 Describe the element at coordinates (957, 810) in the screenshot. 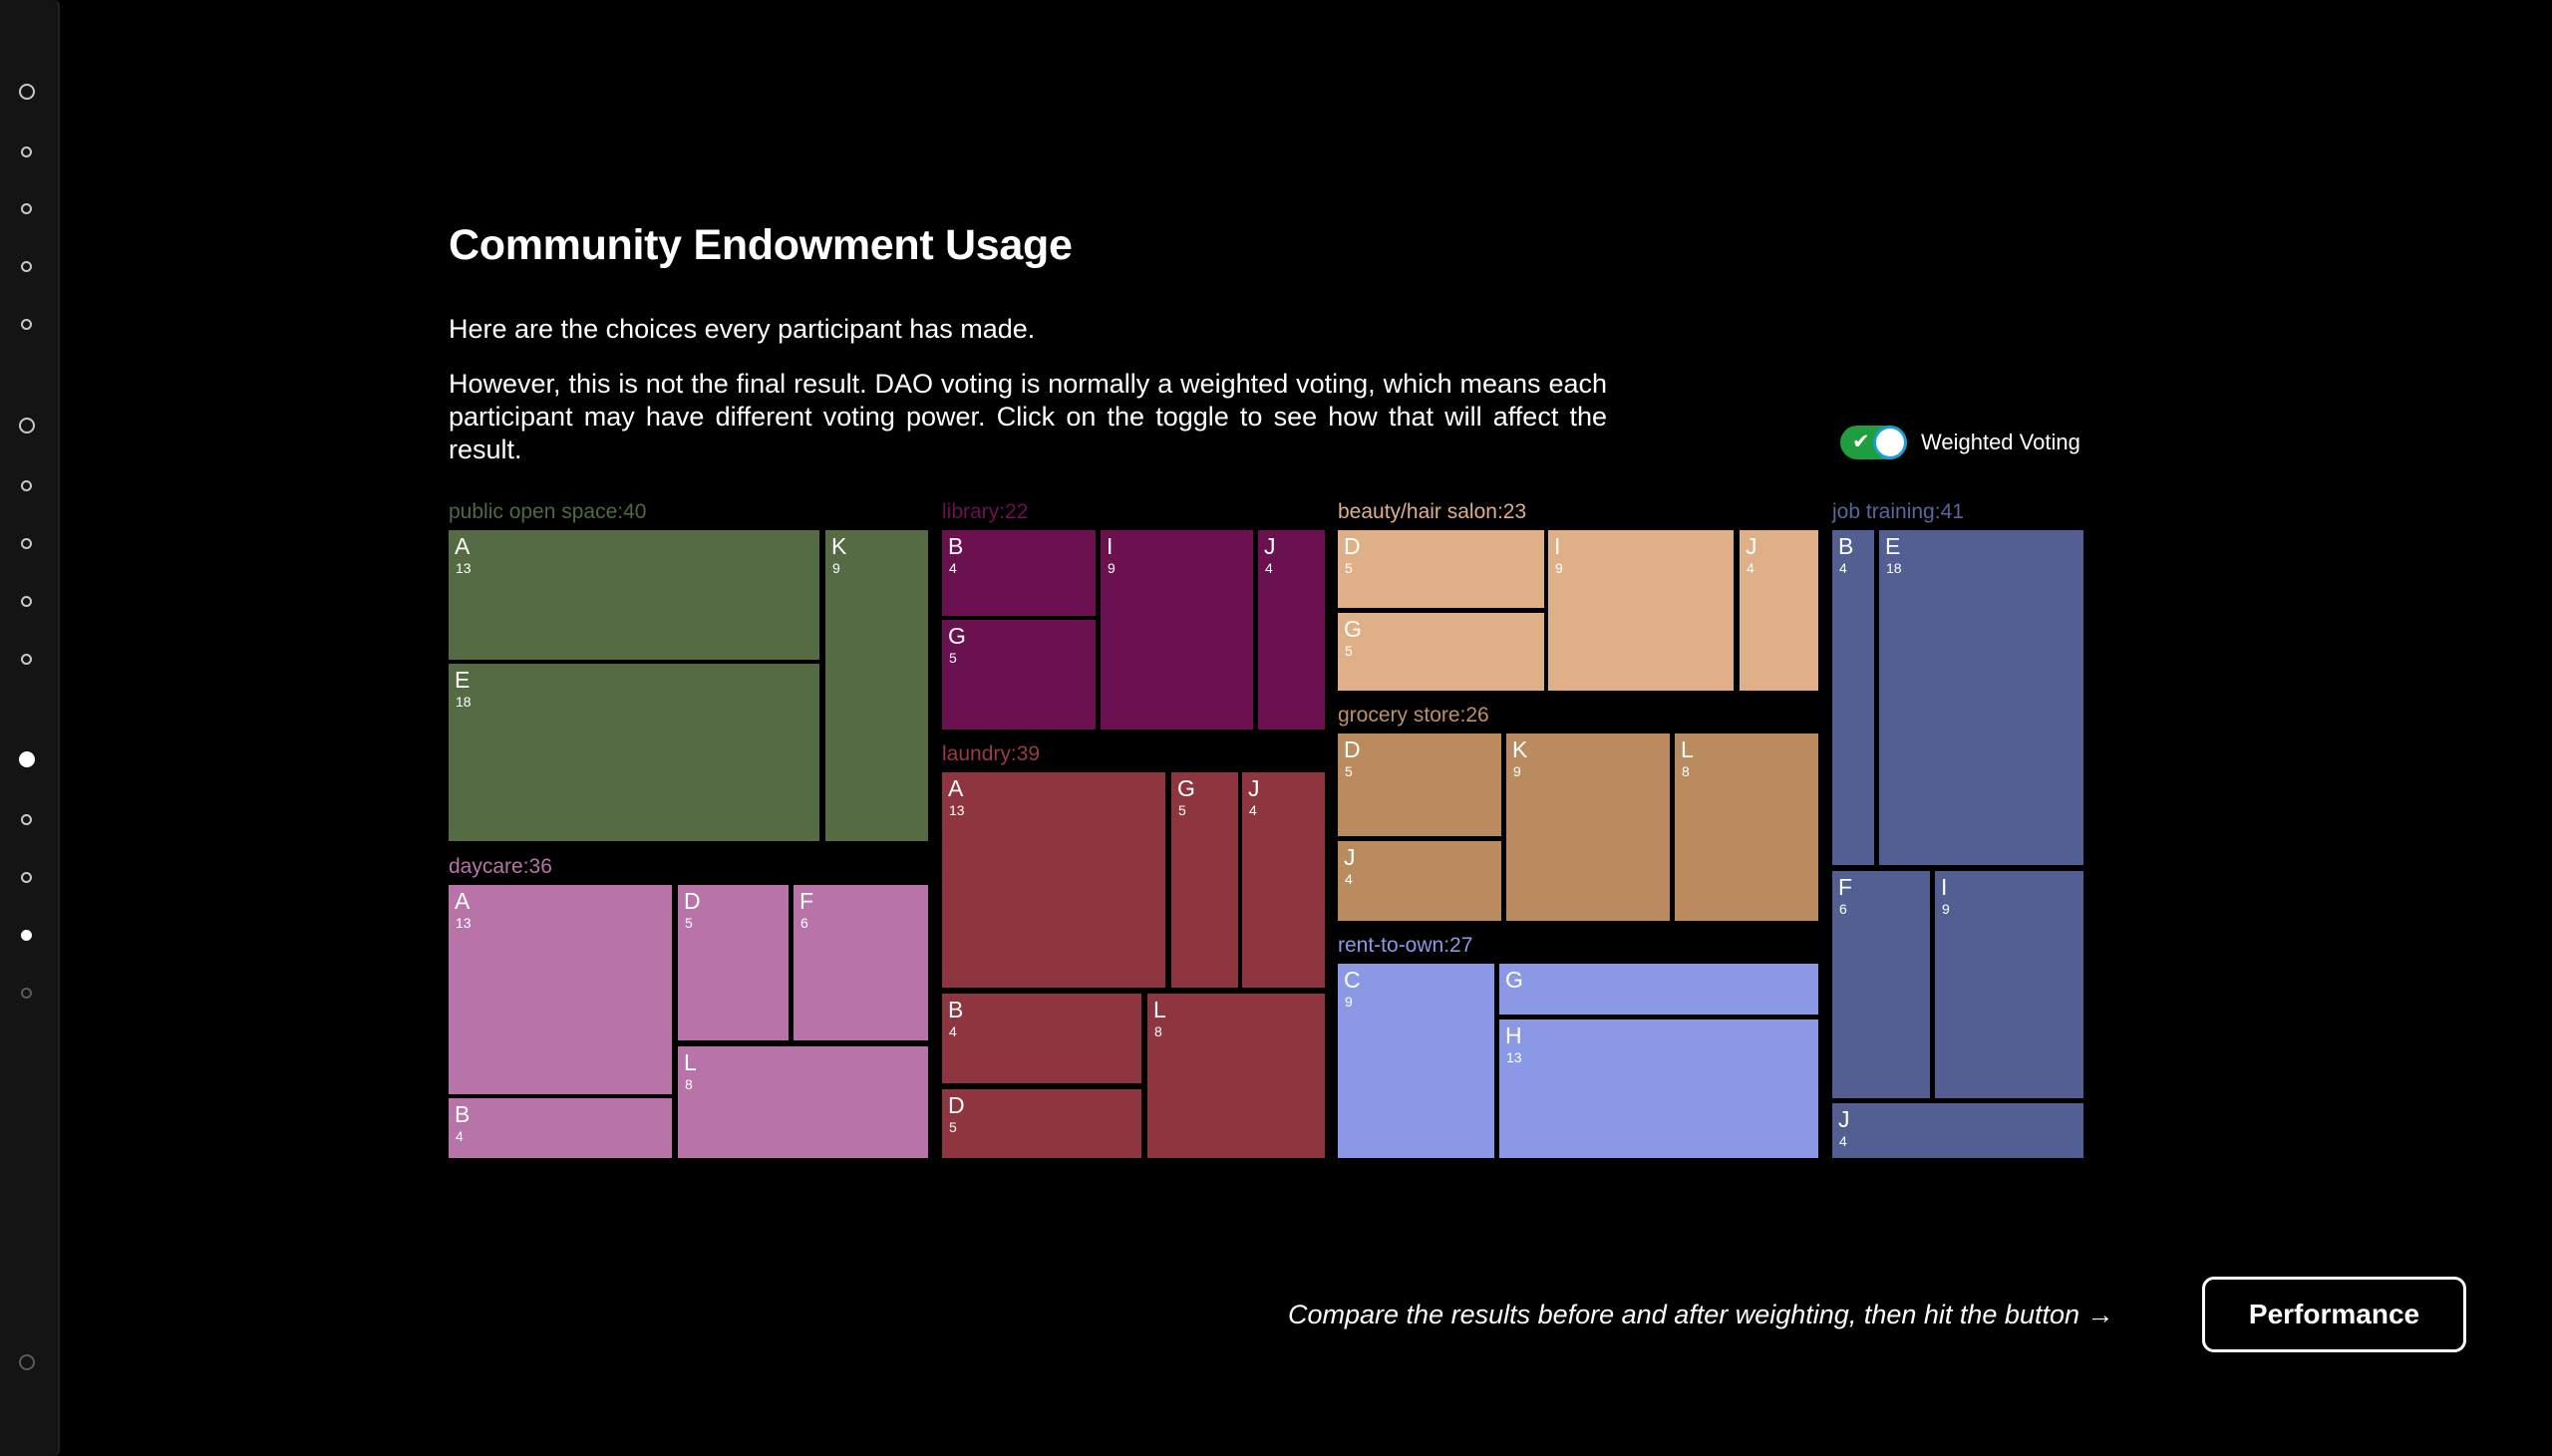

I see `cell-count: 13` at that location.